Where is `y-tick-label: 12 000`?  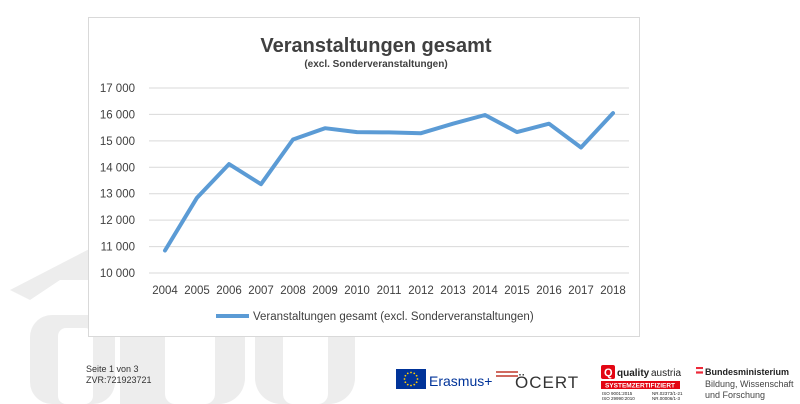
y-tick-label: 12 000 is located at coordinates (117, 221).